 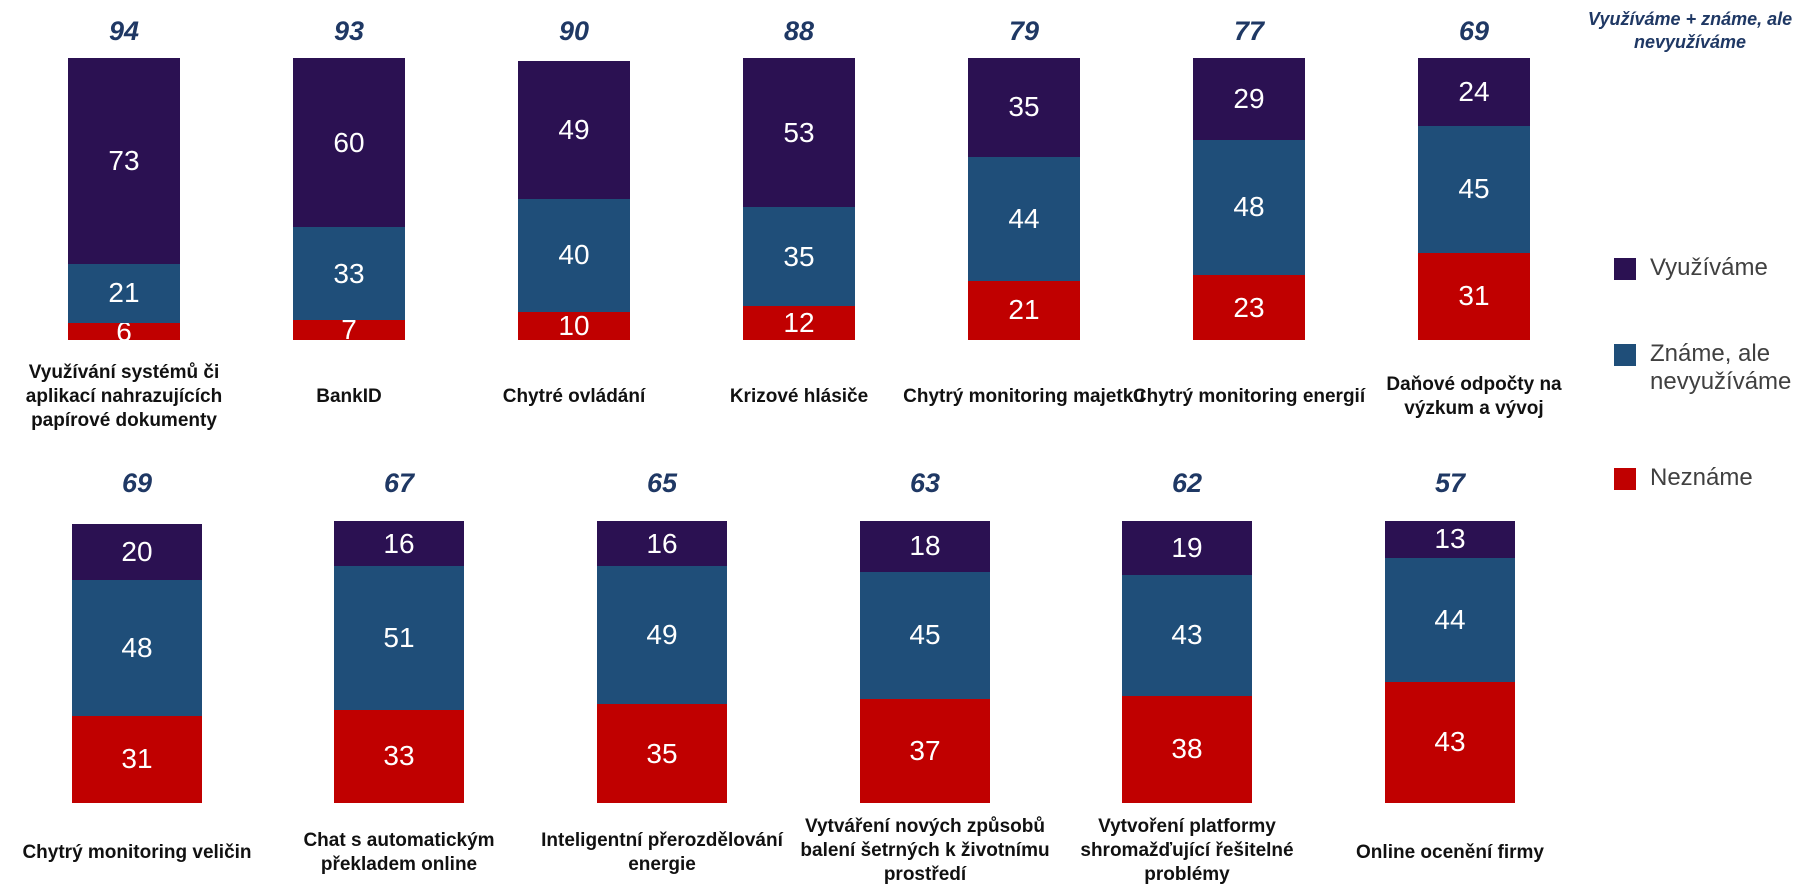 I want to click on bar-segment-unknown: 7, so click(x=349, y=329).